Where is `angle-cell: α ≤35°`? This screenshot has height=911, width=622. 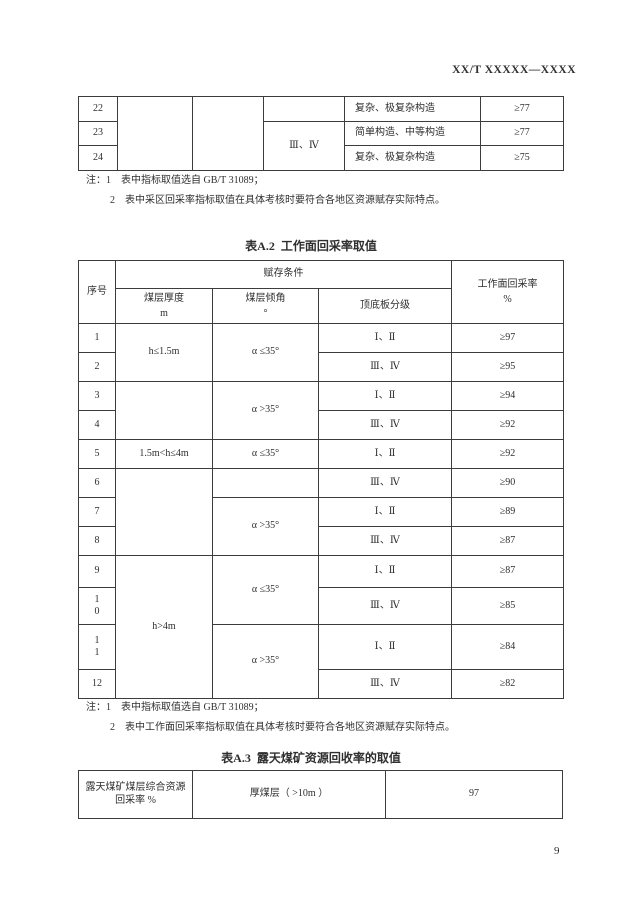 angle-cell: α ≤35° is located at coordinates (265, 454).